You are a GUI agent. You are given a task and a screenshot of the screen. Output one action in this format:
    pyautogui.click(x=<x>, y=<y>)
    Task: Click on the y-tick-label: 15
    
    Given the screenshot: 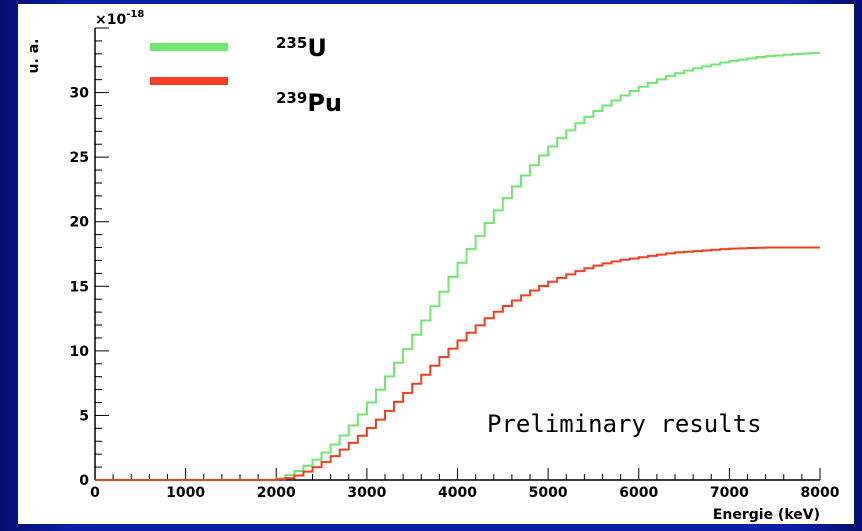 What is the action you would take?
    pyautogui.click(x=79, y=287)
    